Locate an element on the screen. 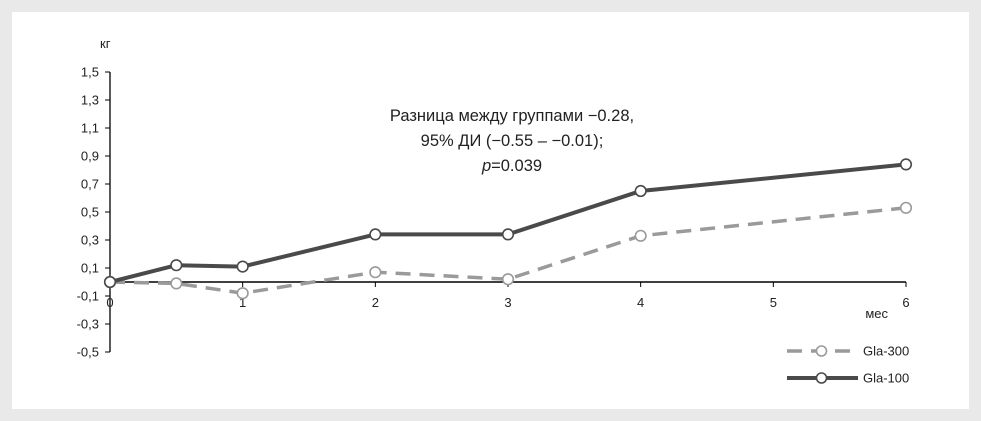  annotation-line-1: Разница между группами −0.28, is located at coordinates (512, 116).